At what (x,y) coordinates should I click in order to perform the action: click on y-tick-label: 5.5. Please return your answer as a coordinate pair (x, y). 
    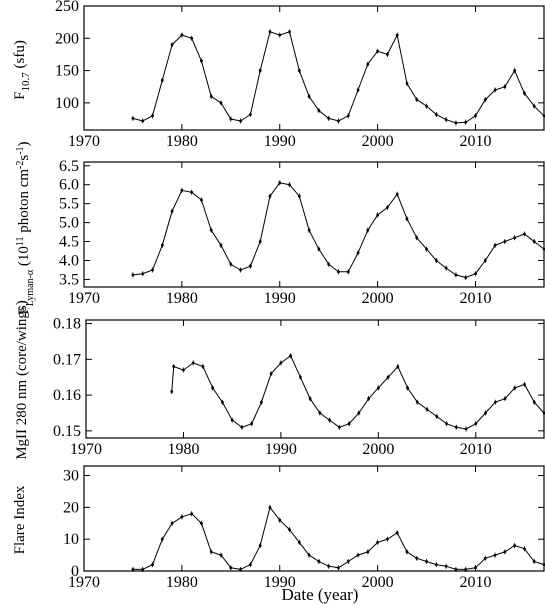
    Looking at the image, I should click on (69, 204).